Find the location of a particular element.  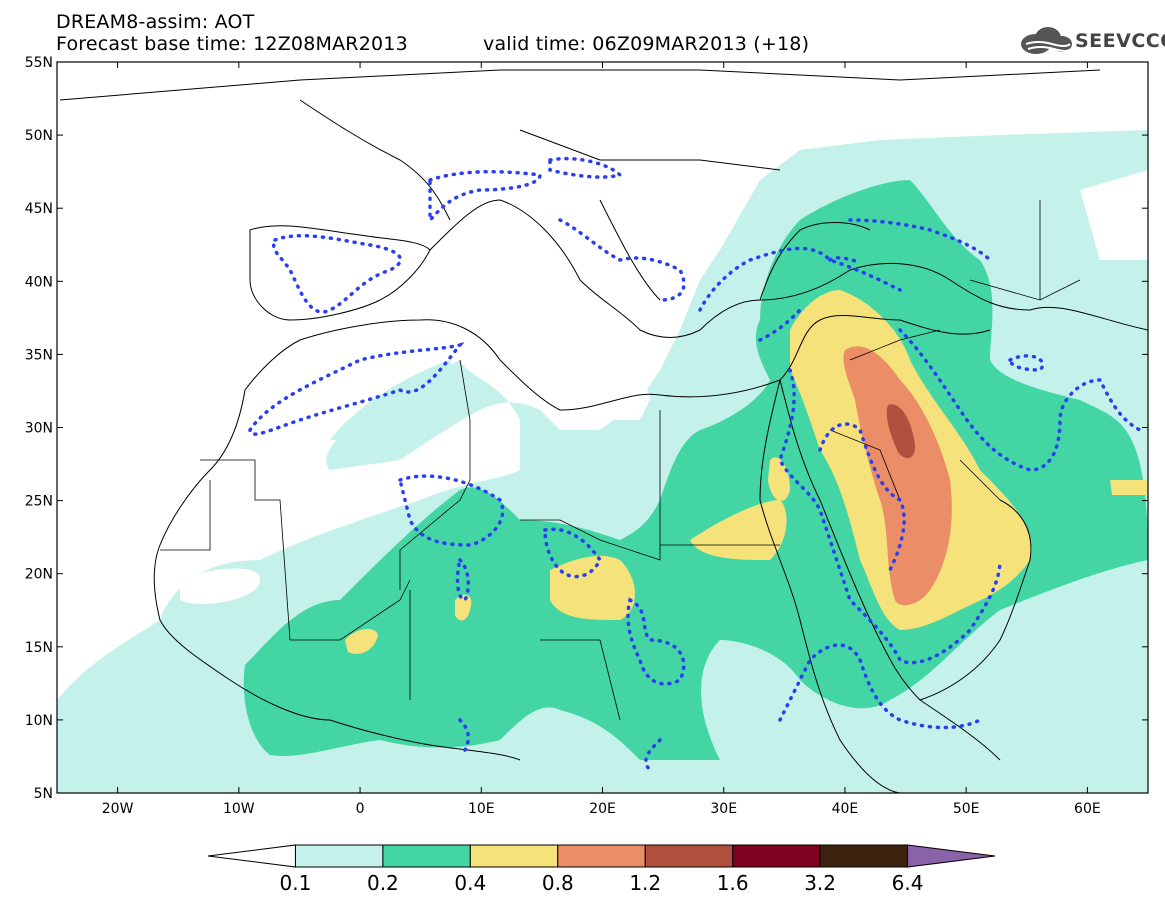

lat-label: 20N is located at coordinates (39, 575).